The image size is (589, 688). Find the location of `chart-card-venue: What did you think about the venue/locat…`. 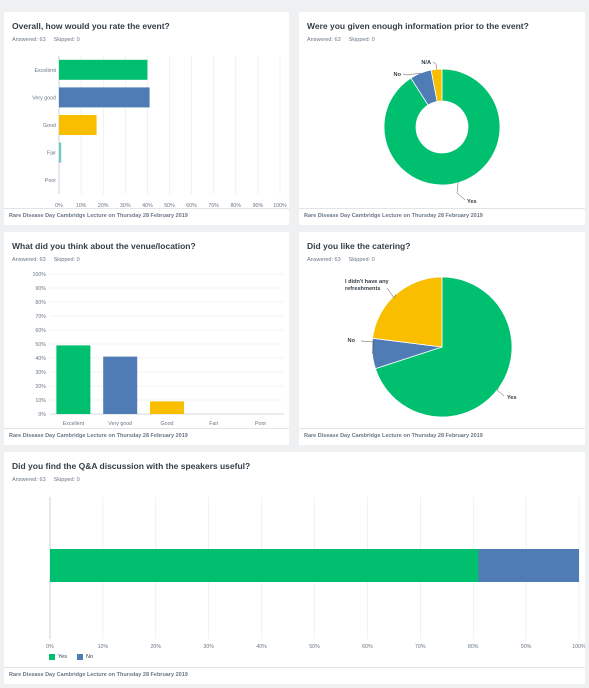

chart-card-venue: What did you think about the venue/locat… is located at coordinates (146, 338).